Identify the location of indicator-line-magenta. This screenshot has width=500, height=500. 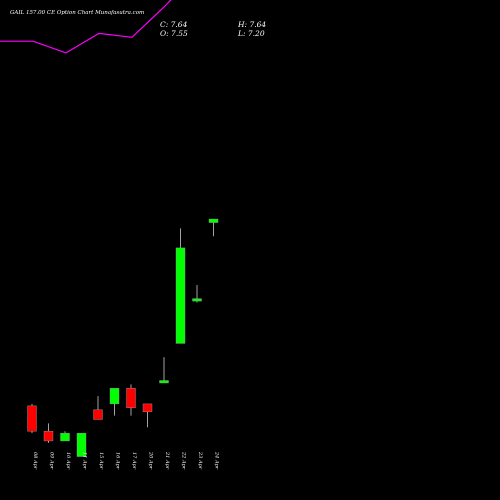
(86, 27).